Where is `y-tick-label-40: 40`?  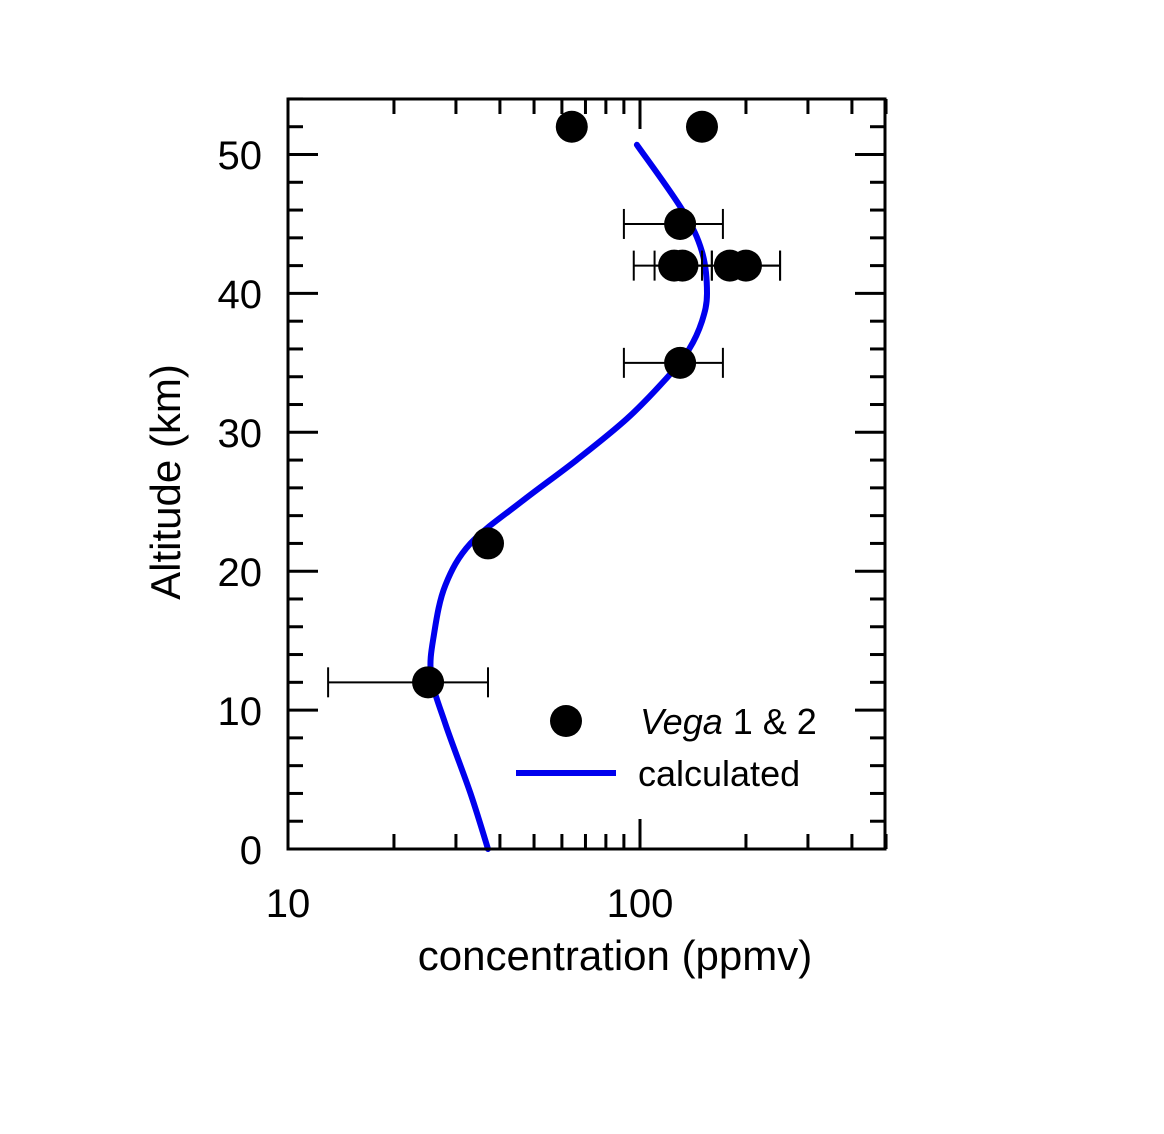
y-tick-label-40: 40 is located at coordinates (240, 295).